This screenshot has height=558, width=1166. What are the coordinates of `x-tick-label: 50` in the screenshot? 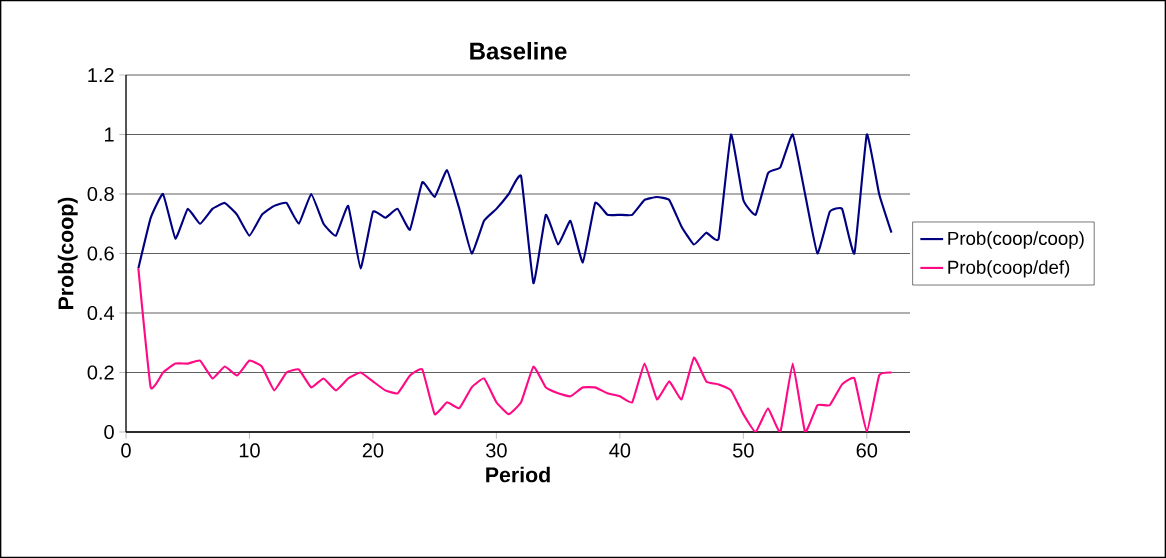 It's located at (743, 450).